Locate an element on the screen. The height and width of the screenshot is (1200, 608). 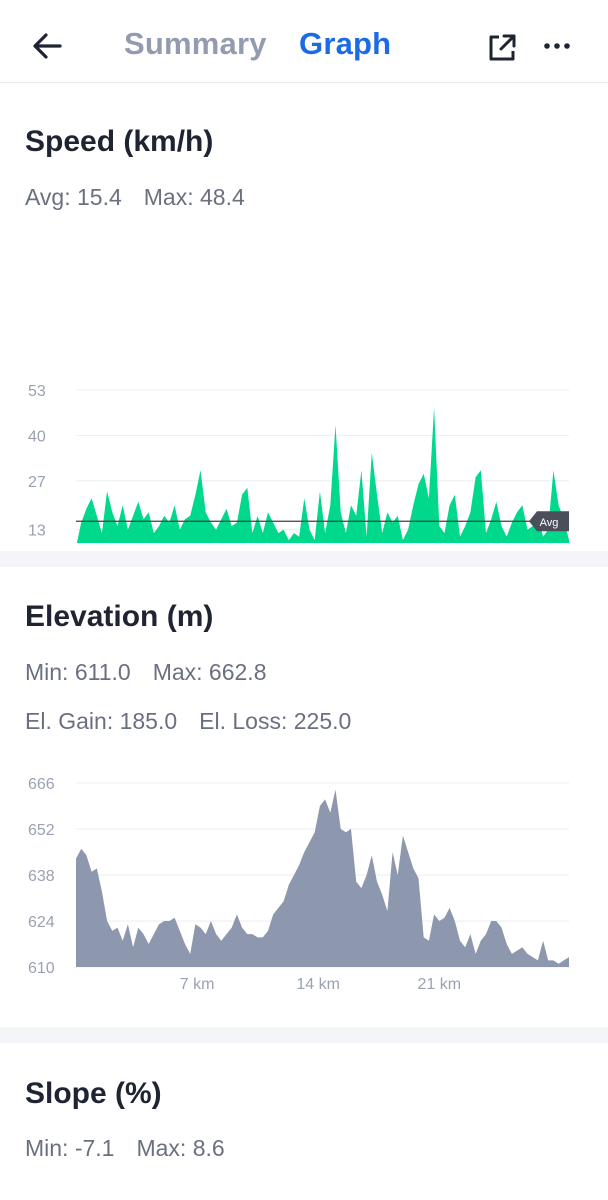
y-tick-label: 13 is located at coordinates (37, 531).